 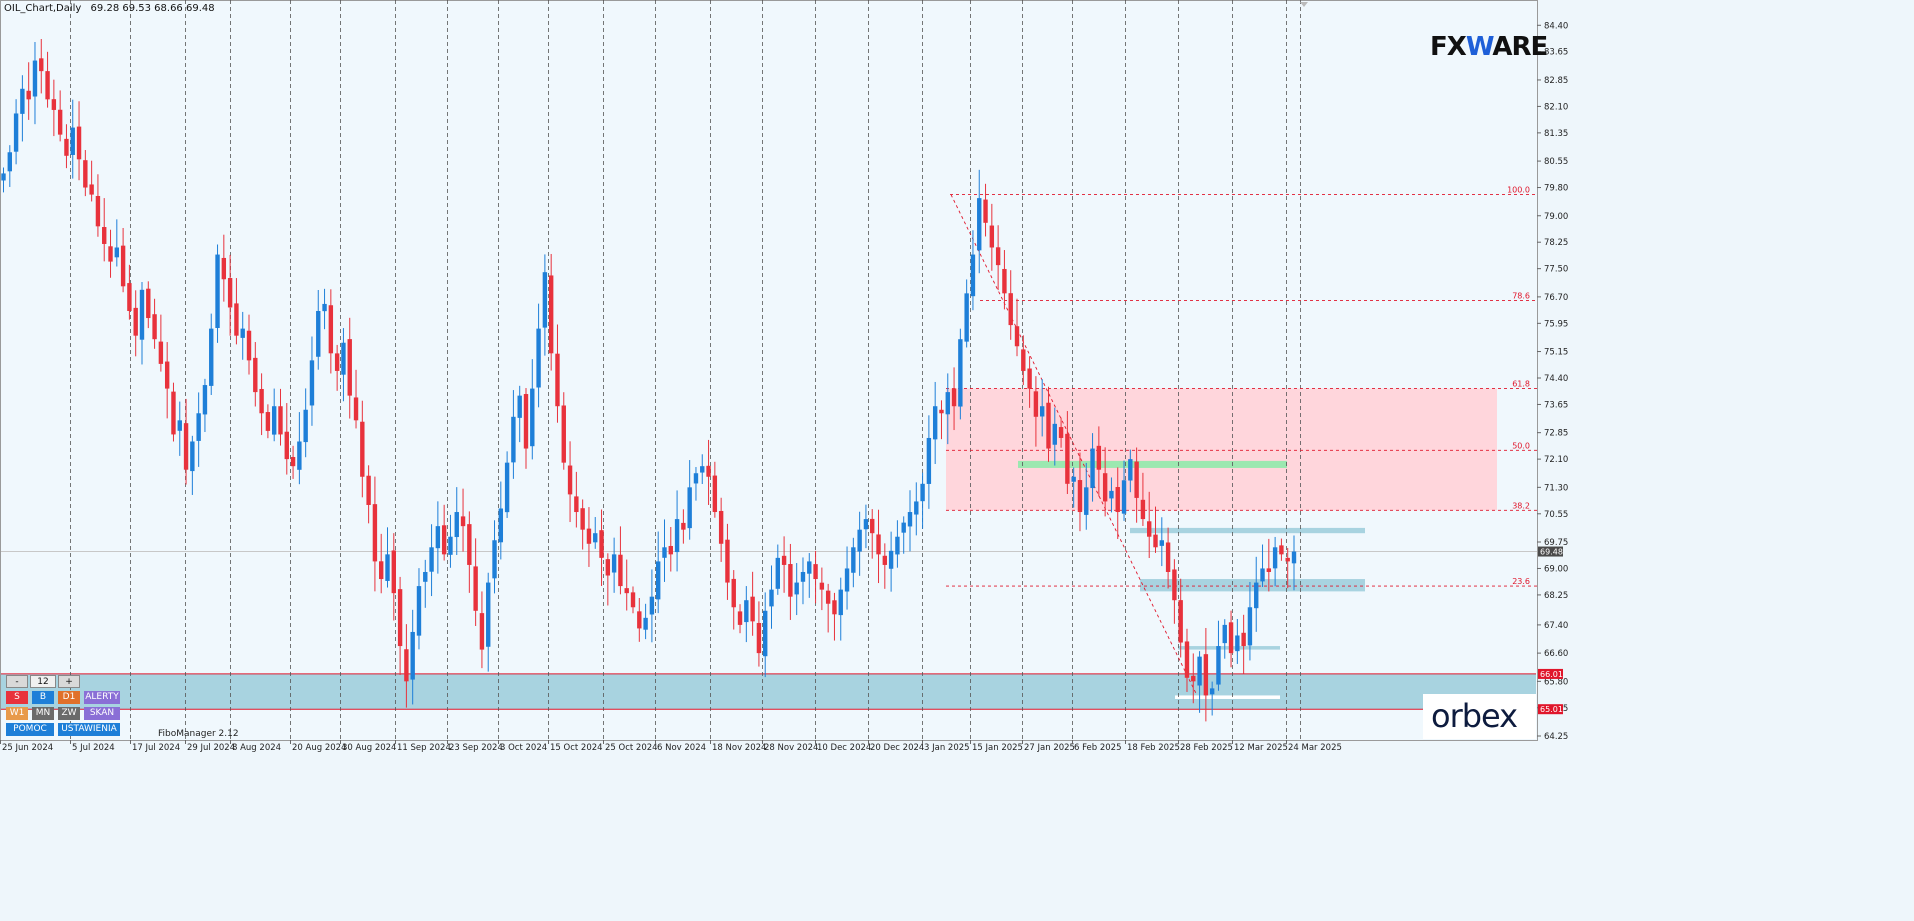 I want to click on green-band, so click(x=1152, y=464).